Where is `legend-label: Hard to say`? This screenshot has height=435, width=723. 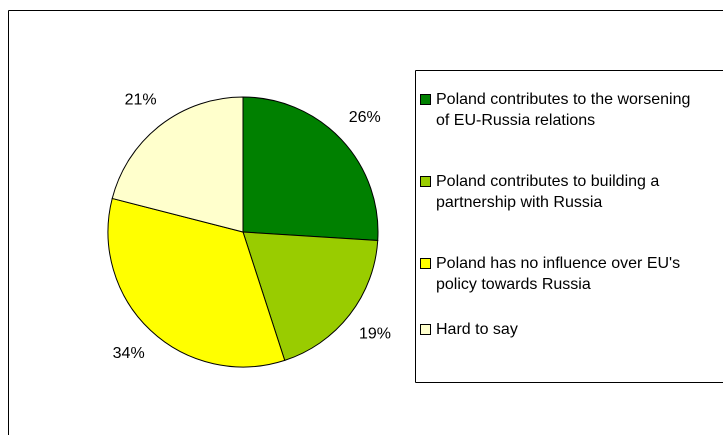 legend-label: Hard to say is located at coordinates (477, 329).